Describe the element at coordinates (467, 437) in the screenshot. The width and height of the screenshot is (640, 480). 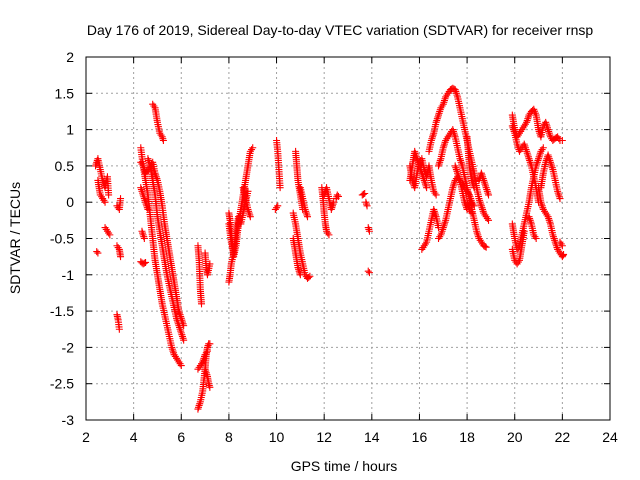
I see `x-tick-label: 18` at that location.